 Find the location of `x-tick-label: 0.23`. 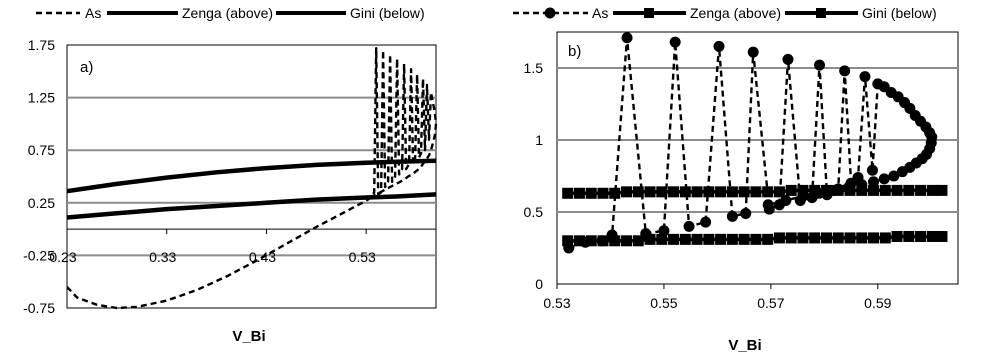

x-tick-label: 0.23 is located at coordinates (62, 257).